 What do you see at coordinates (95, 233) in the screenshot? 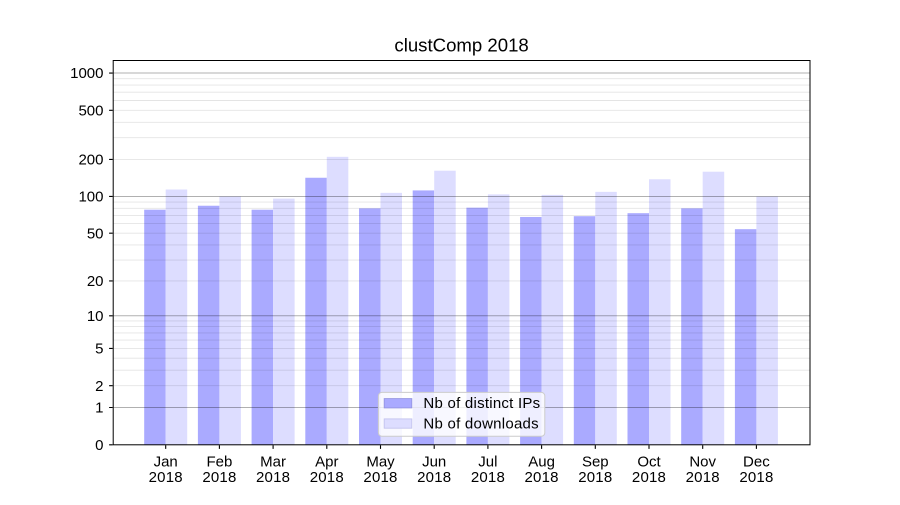
I see `svg-text: 50` at bounding box center [95, 233].